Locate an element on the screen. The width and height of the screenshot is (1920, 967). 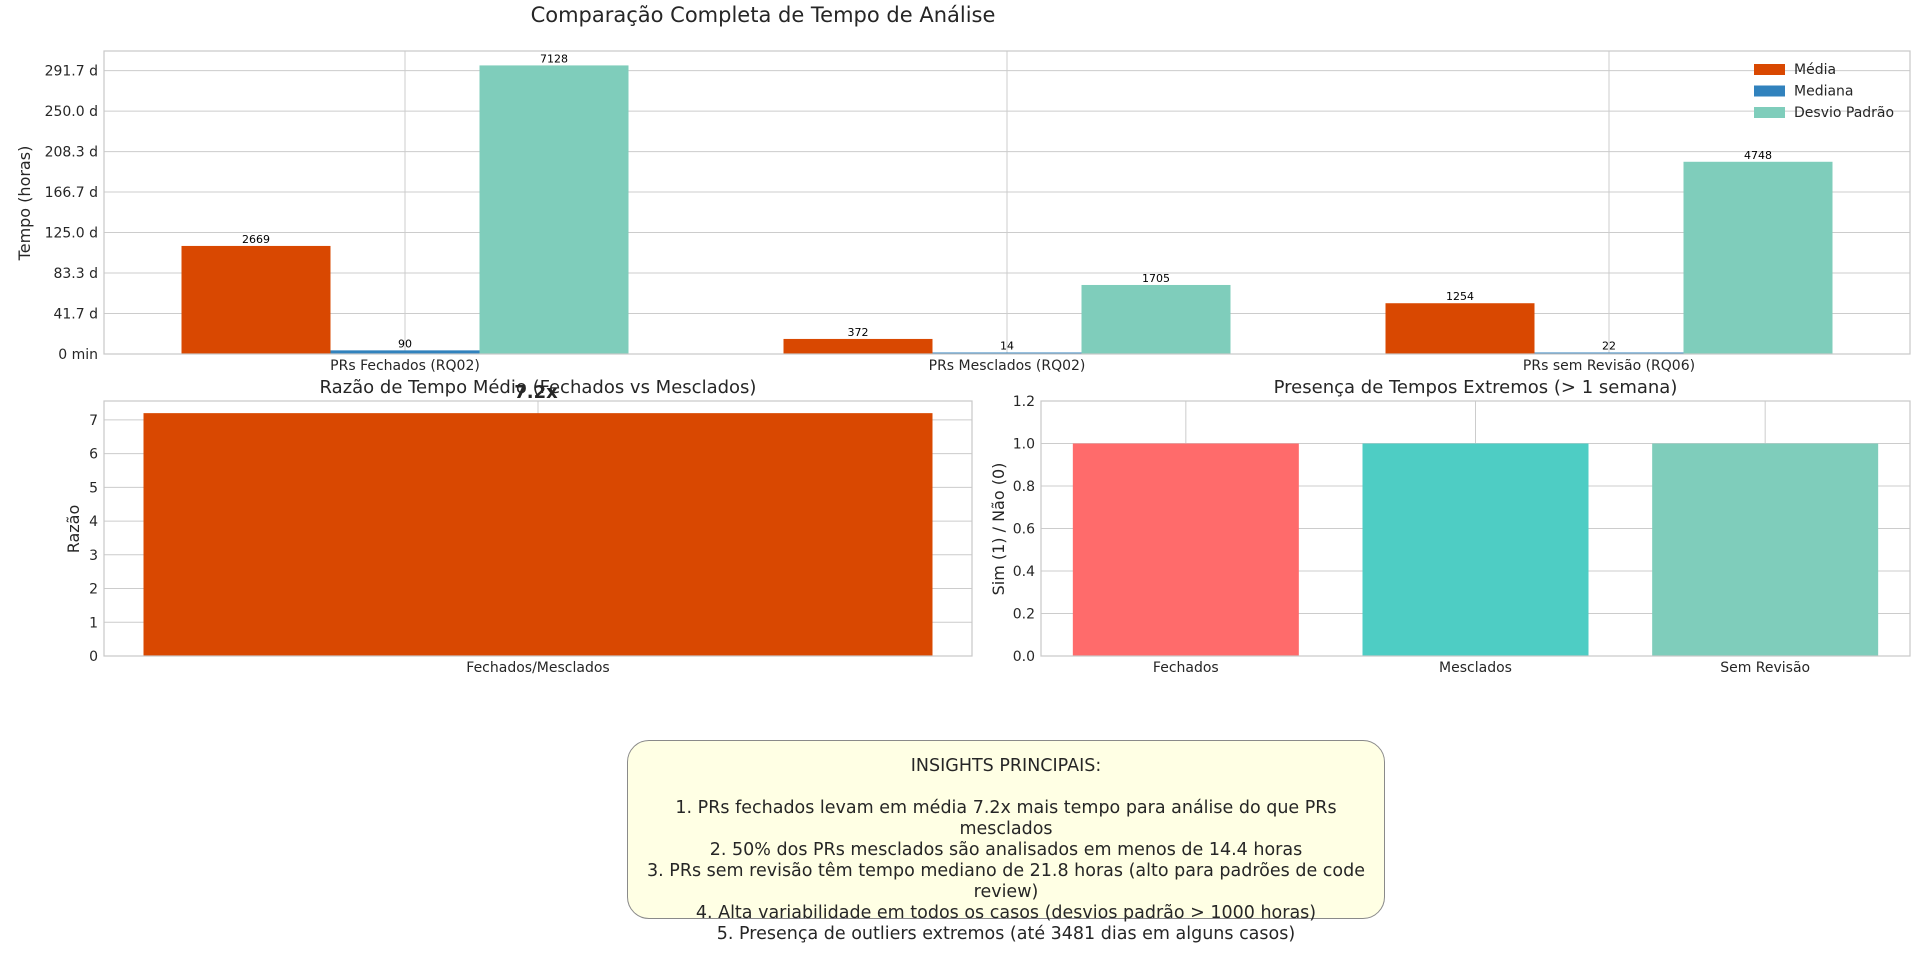
y-tick-label: 166.7 d is located at coordinates (71, 193).